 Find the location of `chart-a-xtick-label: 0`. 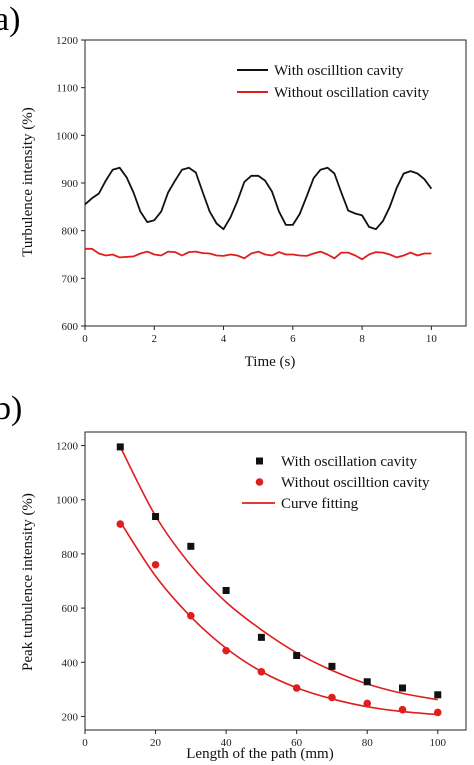

chart-a-xtick-label: 0 is located at coordinates (85, 339).